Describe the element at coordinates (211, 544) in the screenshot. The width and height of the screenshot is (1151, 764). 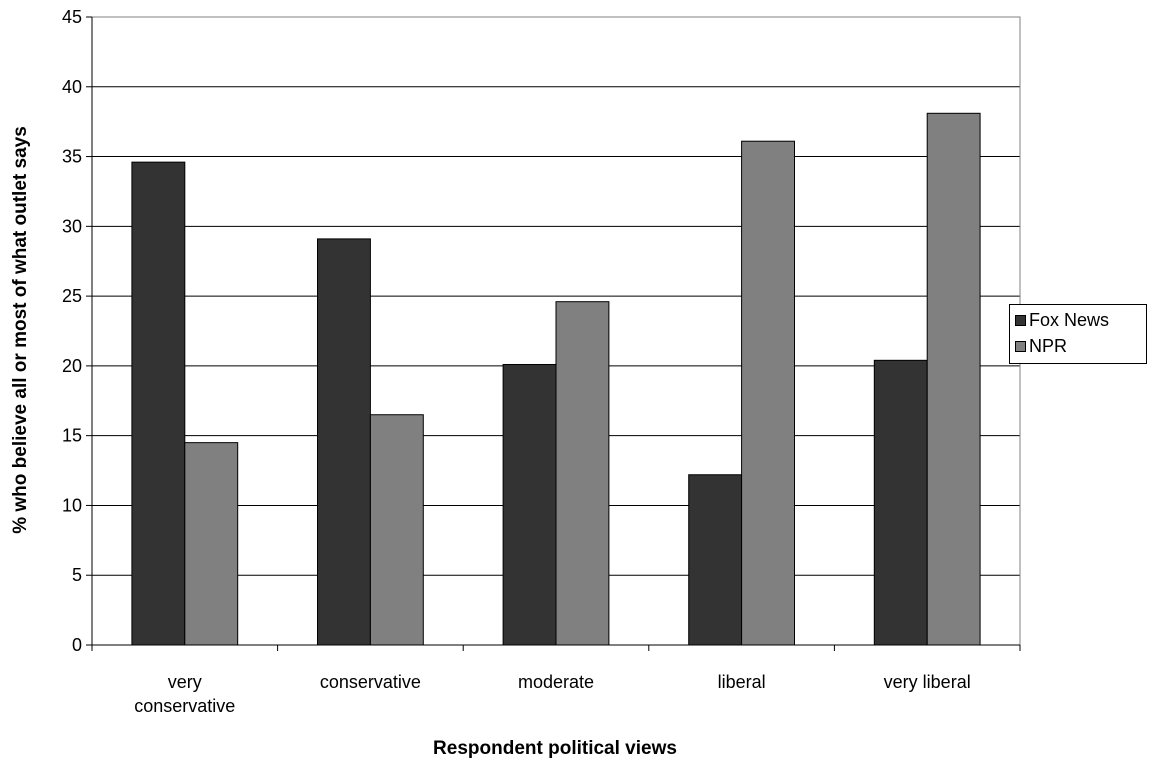
I see `bar-npr-very-conservative` at that location.